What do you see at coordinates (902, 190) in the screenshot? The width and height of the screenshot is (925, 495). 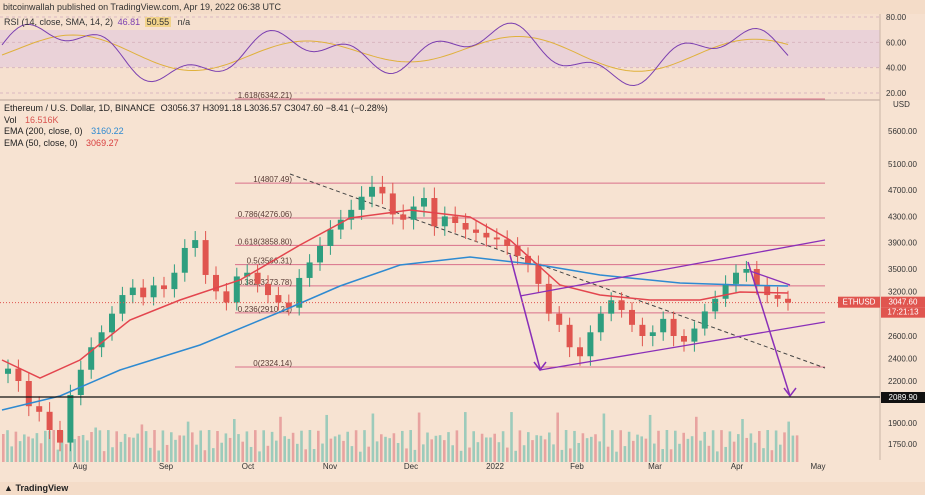 I see `price-axis-label: 4700.00` at bounding box center [902, 190].